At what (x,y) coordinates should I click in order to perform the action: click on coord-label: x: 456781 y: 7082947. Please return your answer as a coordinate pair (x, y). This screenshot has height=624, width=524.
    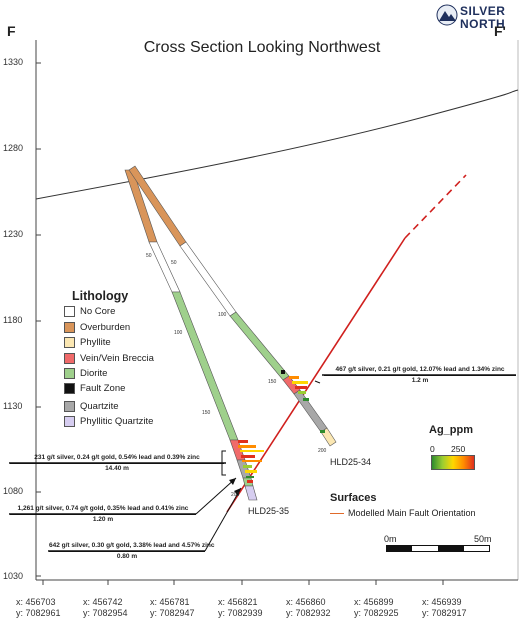
    Looking at the image, I should click on (172, 607).